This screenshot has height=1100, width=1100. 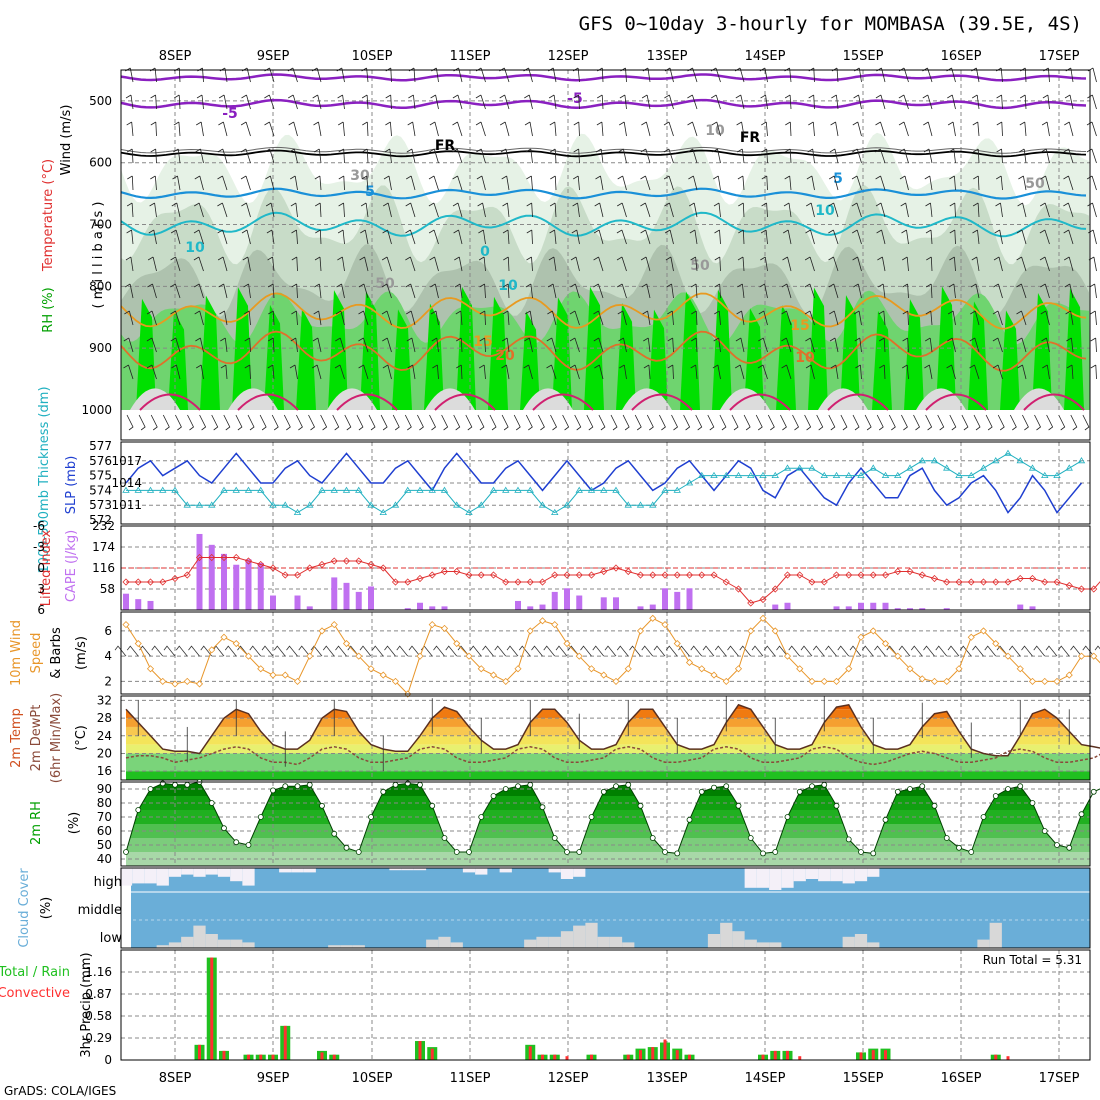 I want to click on temp-ytick: 28, so click(x=104, y=718).